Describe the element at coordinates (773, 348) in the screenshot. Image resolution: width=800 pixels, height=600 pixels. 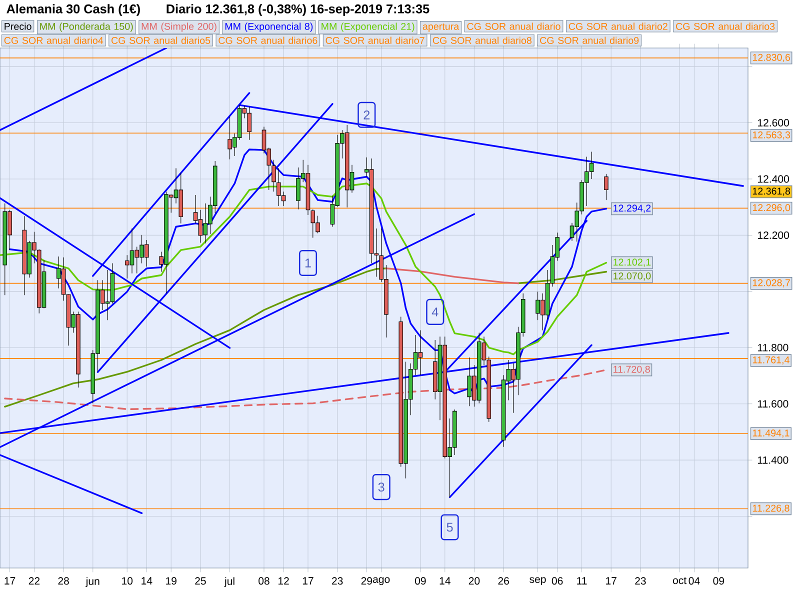
I see `y-tick-label: 11.800` at that location.